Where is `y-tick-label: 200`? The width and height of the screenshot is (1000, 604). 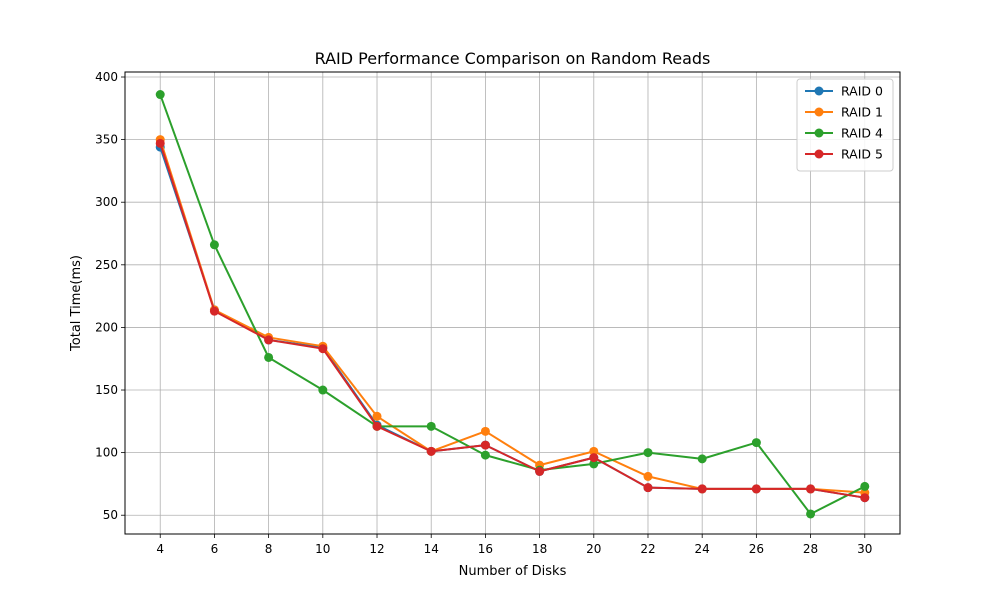 y-tick-label: 200 is located at coordinates (106, 327).